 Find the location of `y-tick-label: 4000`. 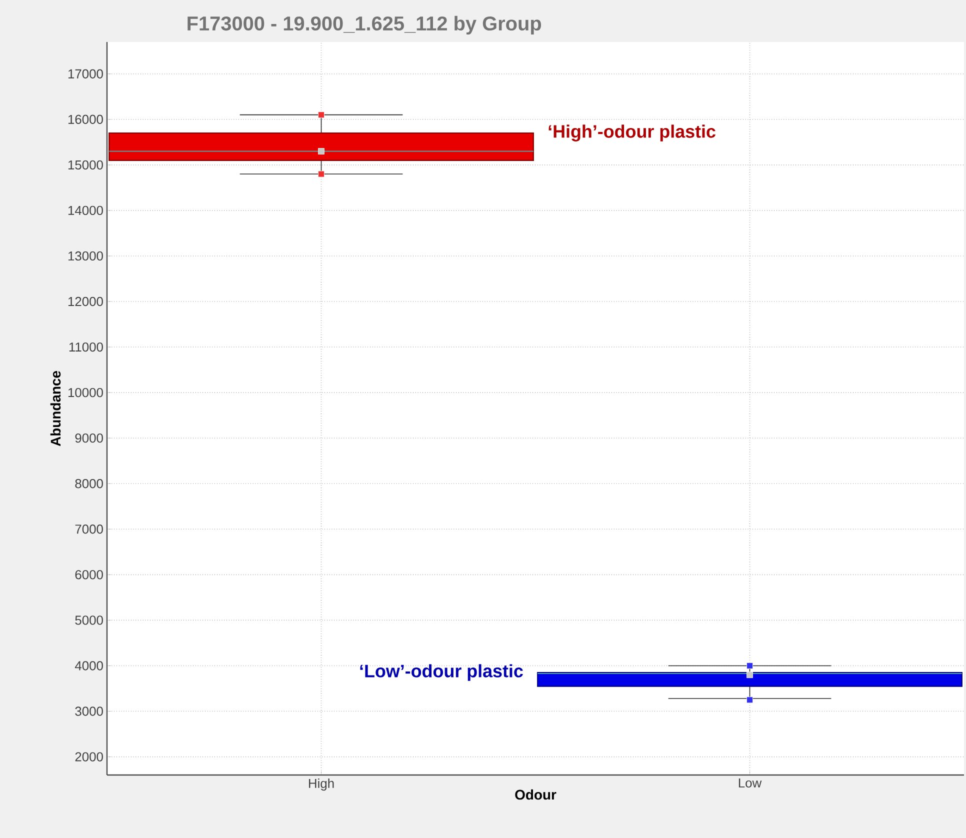

y-tick-label: 4000 is located at coordinates (88, 665).